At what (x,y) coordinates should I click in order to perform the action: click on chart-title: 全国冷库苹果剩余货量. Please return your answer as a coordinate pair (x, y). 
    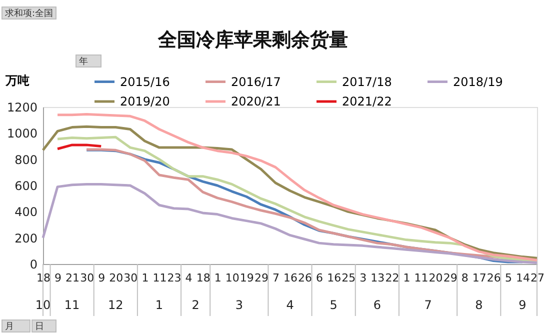
    Looking at the image, I should click on (252, 40).